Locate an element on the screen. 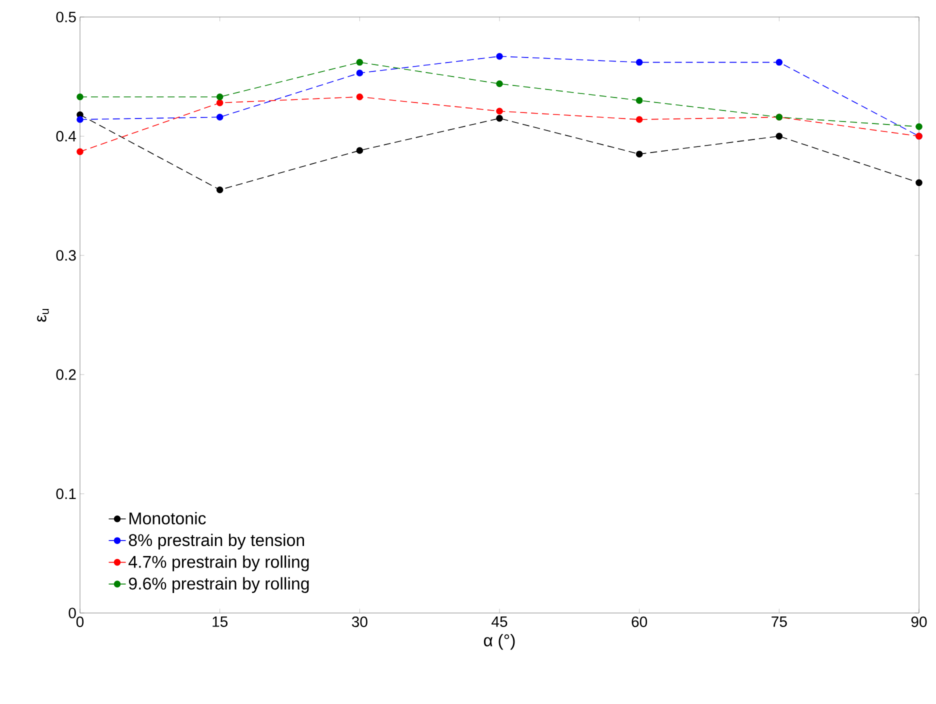  y-tick-label: 0.5 is located at coordinates (66, 17).